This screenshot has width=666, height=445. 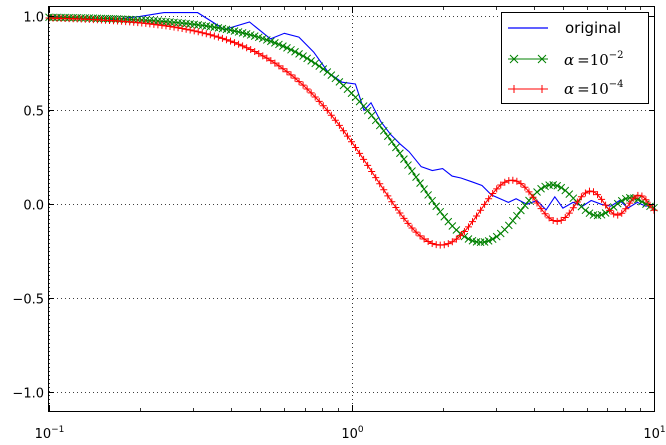 I want to click on legend-label-alpha-4: α =10−4, so click(x=594, y=88).